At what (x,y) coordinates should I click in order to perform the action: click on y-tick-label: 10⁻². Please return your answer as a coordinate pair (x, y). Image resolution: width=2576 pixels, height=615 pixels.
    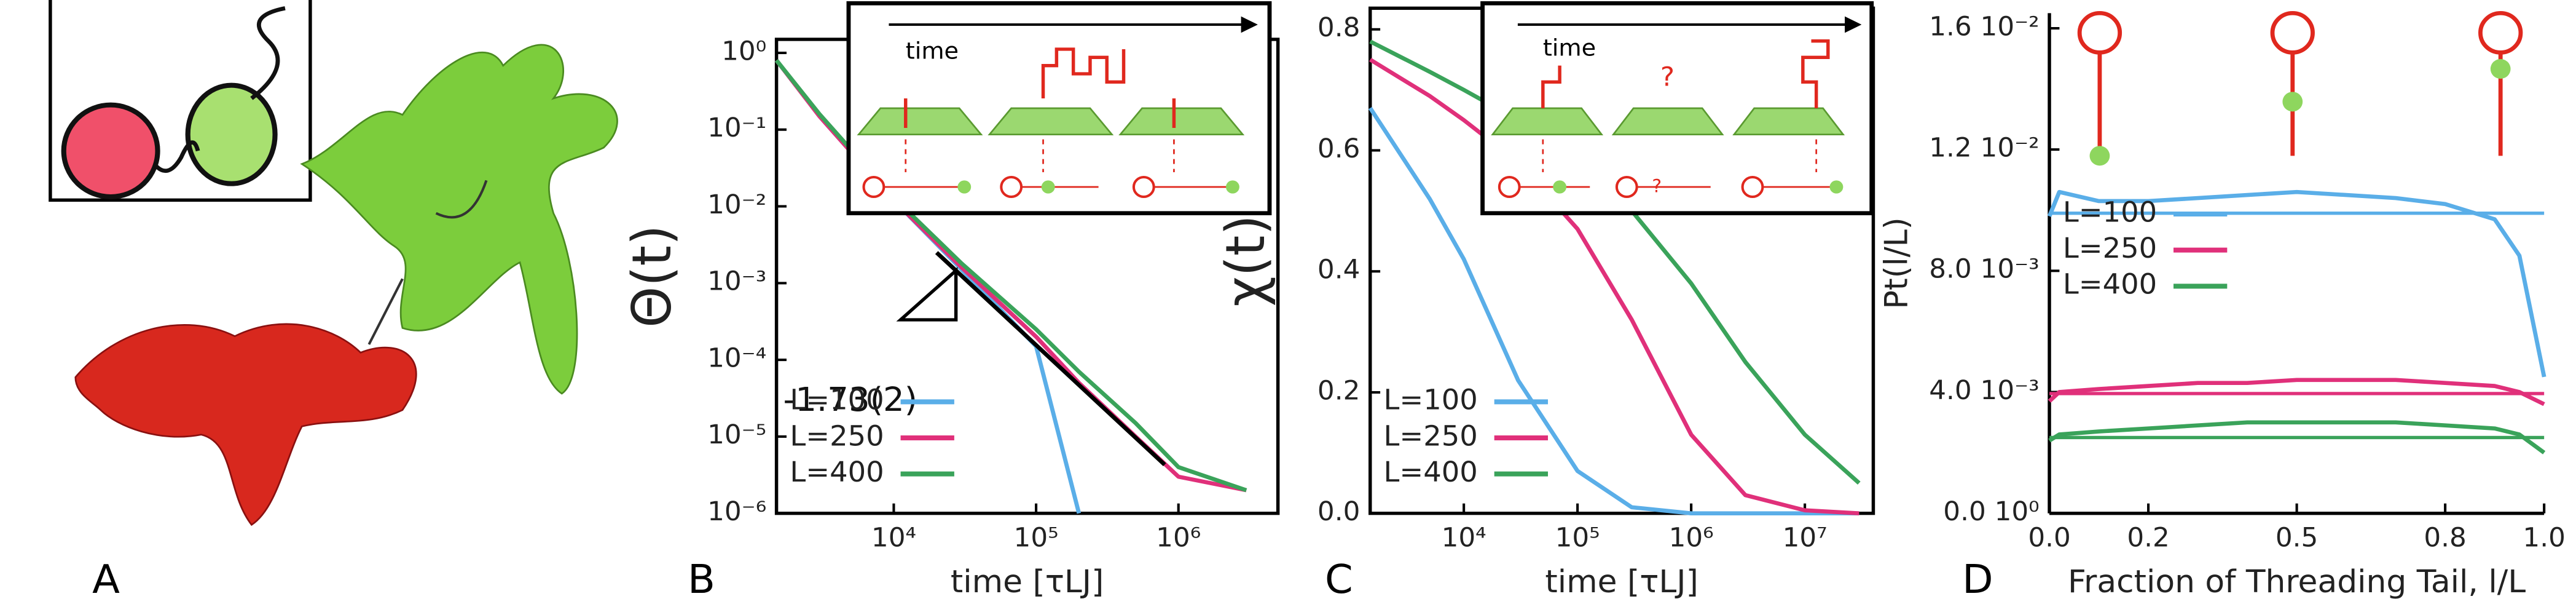
    Looking at the image, I should click on (736, 204).